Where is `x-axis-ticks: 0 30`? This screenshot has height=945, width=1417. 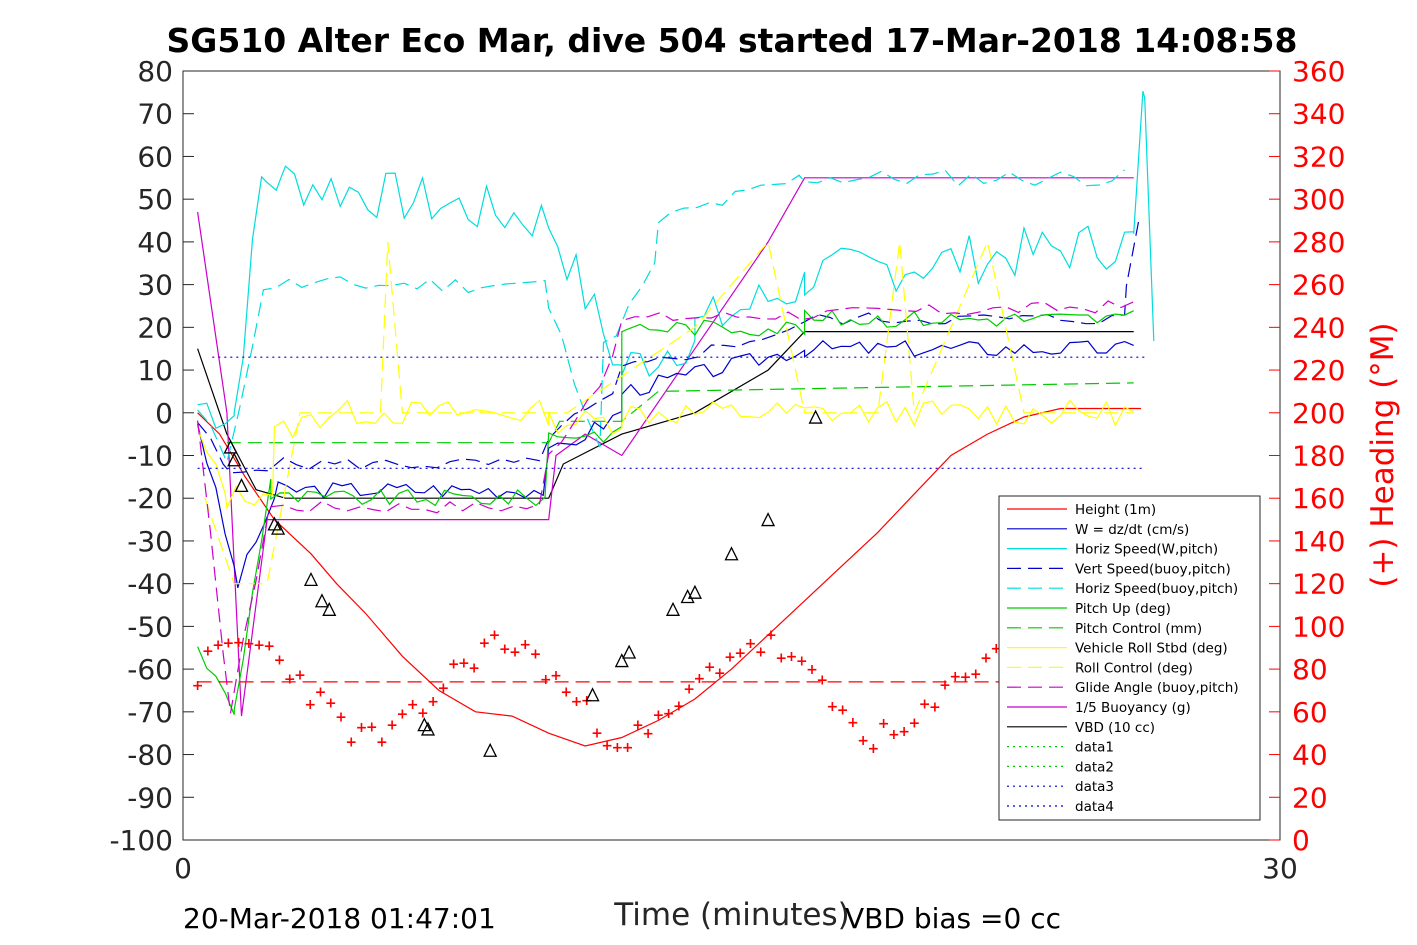 x-axis-ticks: 0 30 is located at coordinates (736, 857).